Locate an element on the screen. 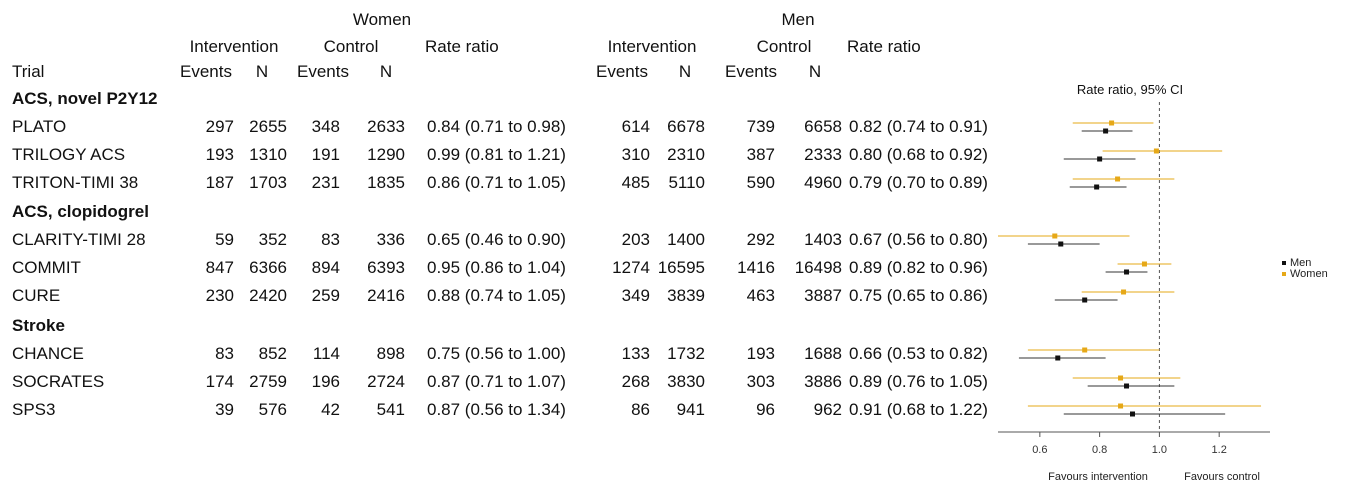 The height and width of the screenshot is (485, 1365). cell: 1274 is located at coordinates (631, 267).